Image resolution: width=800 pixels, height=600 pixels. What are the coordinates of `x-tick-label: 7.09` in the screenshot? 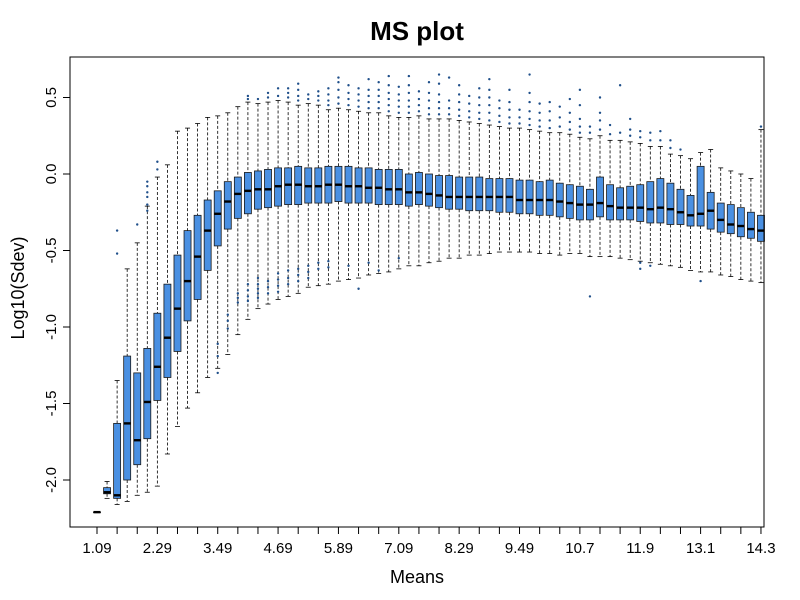 It's located at (398, 548).